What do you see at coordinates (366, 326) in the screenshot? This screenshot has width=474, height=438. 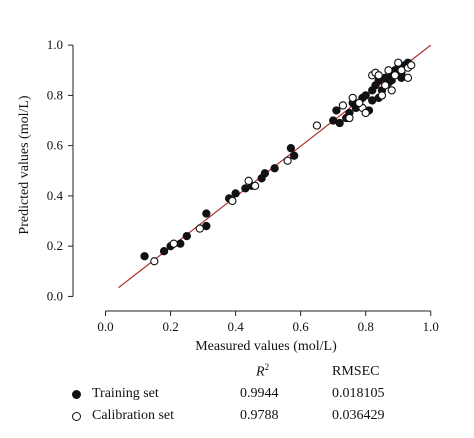 I see `x-tick-label: 0.8` at bounding box center [366, 326].